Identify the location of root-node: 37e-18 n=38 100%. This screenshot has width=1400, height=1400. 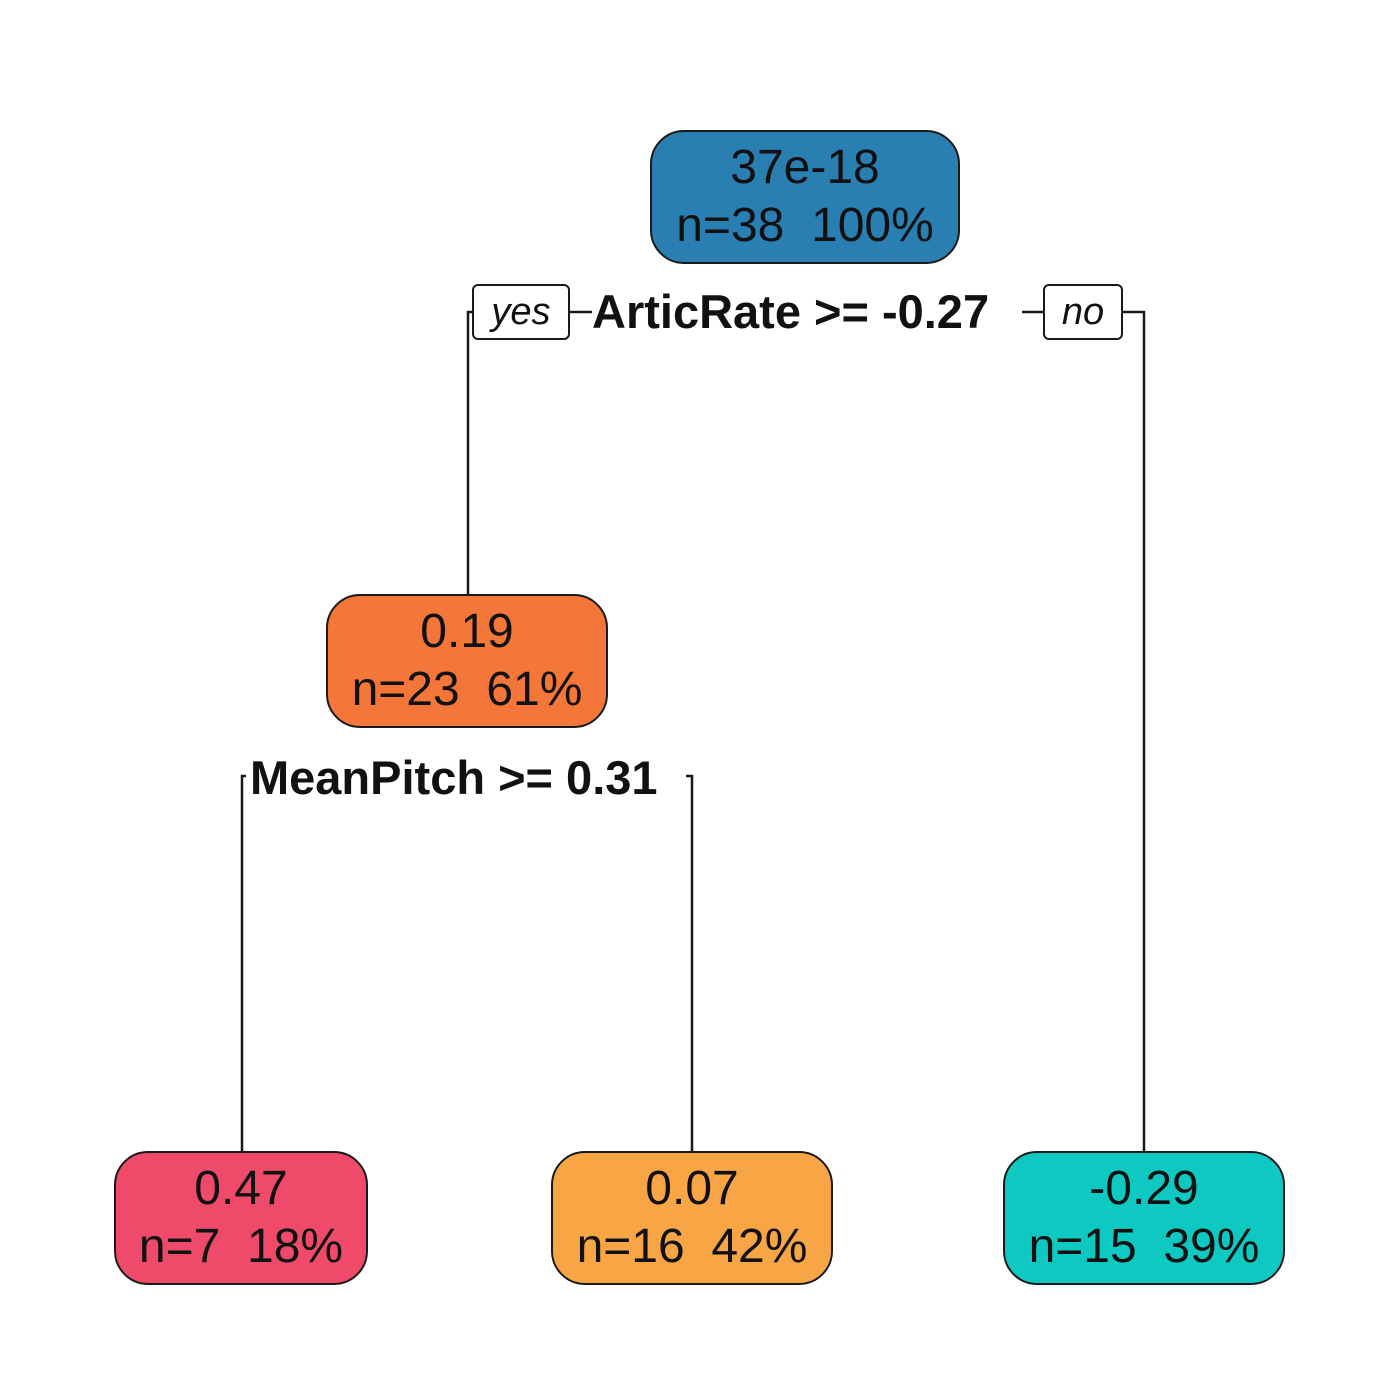
(805, 197).